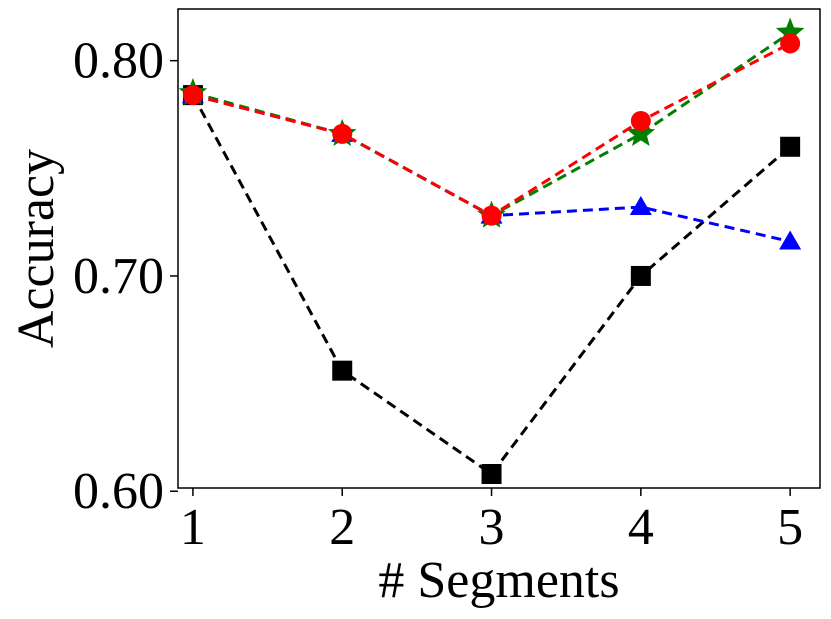 The image size is (831, 619). What do you see at coordinates (193, 527) in the screenshot?
I see `x-tick-label: 1` at bounding box center [193, 527].